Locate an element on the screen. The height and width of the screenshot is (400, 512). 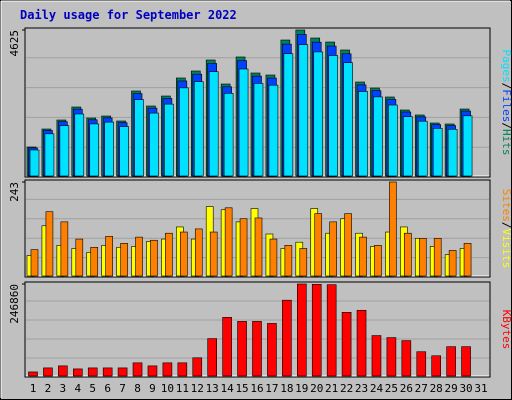
x-tick-label: 15 is located at coordinates (241, 388).